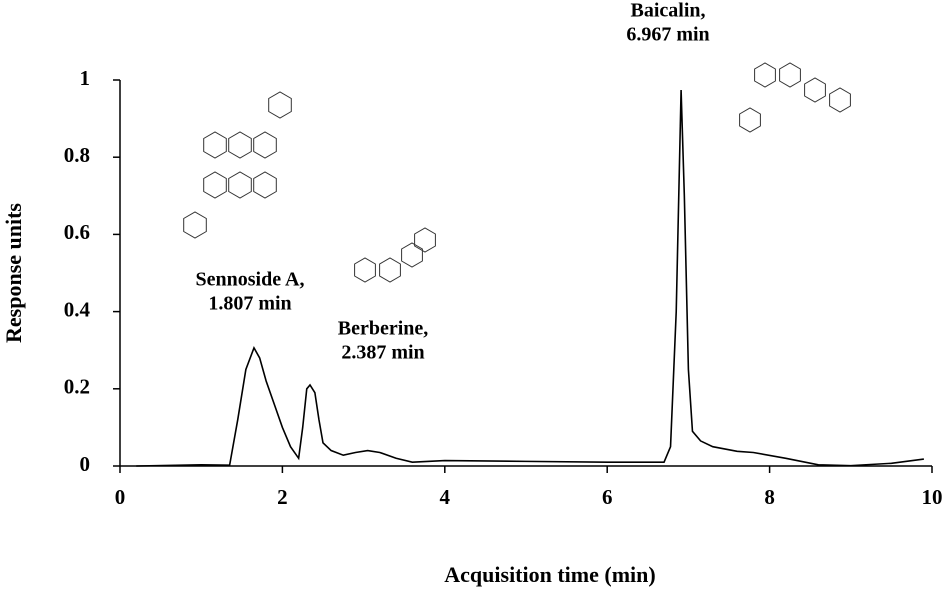  I want to click on x-tick-label: 10, so click(932, 497).